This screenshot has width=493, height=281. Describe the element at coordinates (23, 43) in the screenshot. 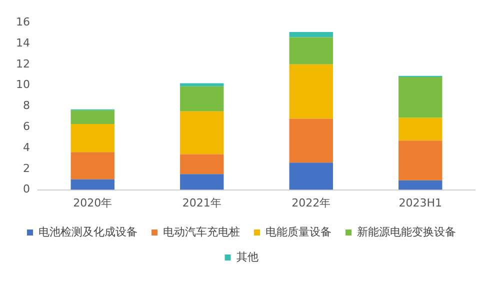

I see `y-tick-label: 14` at that location.